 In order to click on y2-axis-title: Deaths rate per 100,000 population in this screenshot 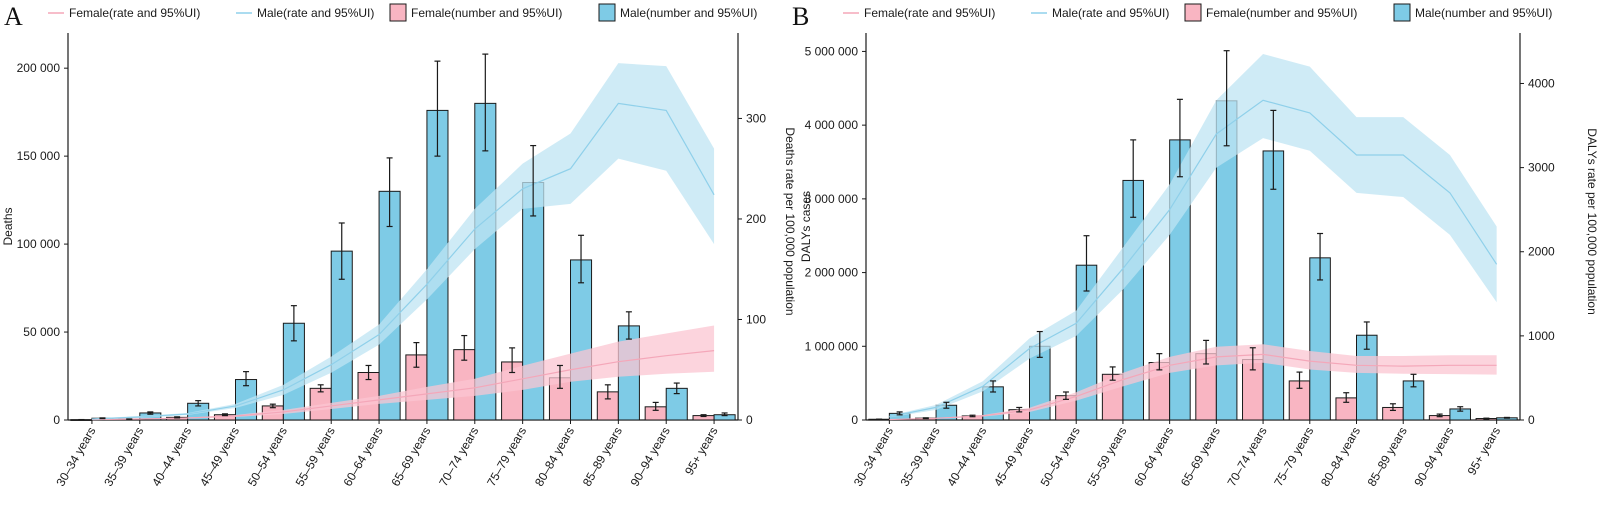, I will do `click(790, 221)`.